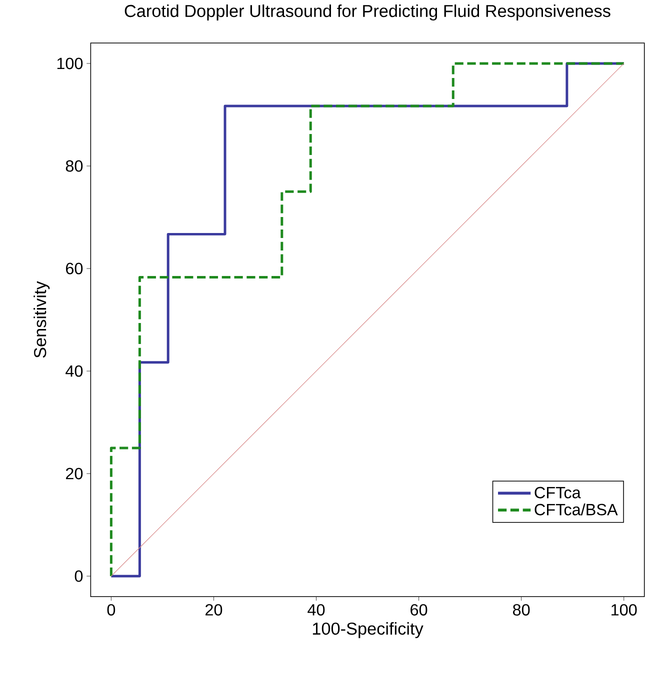  Describe the element at coordinates (74, 474) in the screenshot. I see `y-tick-label: 20` at that location.